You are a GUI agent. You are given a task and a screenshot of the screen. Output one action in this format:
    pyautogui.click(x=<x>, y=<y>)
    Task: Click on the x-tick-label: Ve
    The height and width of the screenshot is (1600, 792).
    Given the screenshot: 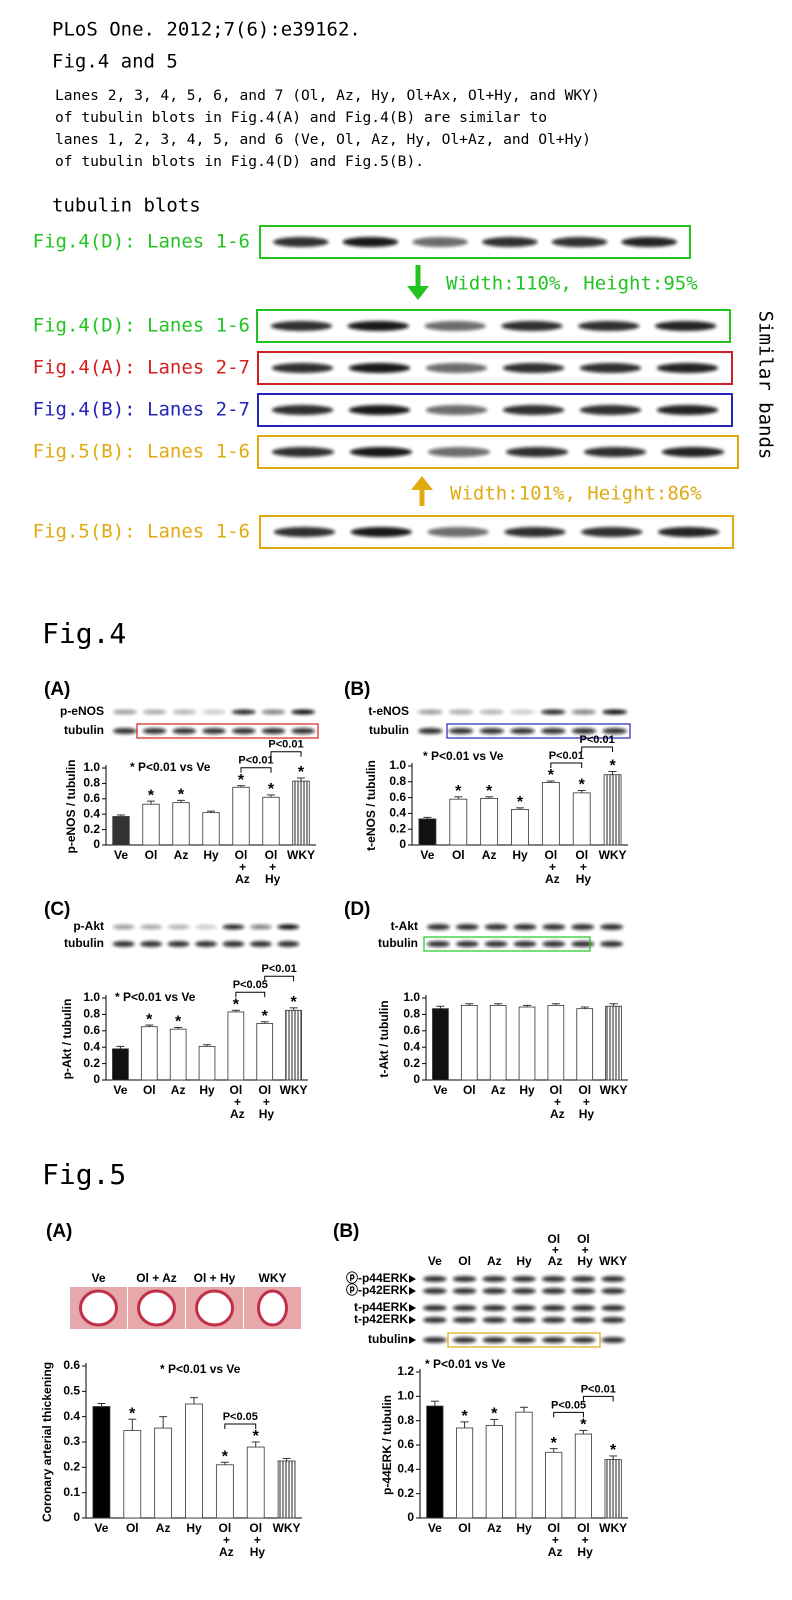 What is the action you would take?
    pyautogui.click(x=101, y=1528)
    